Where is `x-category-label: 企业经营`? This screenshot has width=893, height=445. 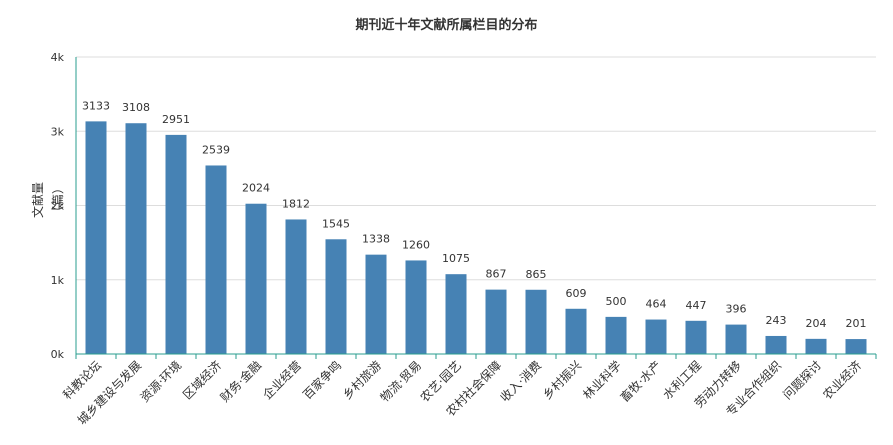
x-category-label: 企业经营 is located at coordinates (282, 380).